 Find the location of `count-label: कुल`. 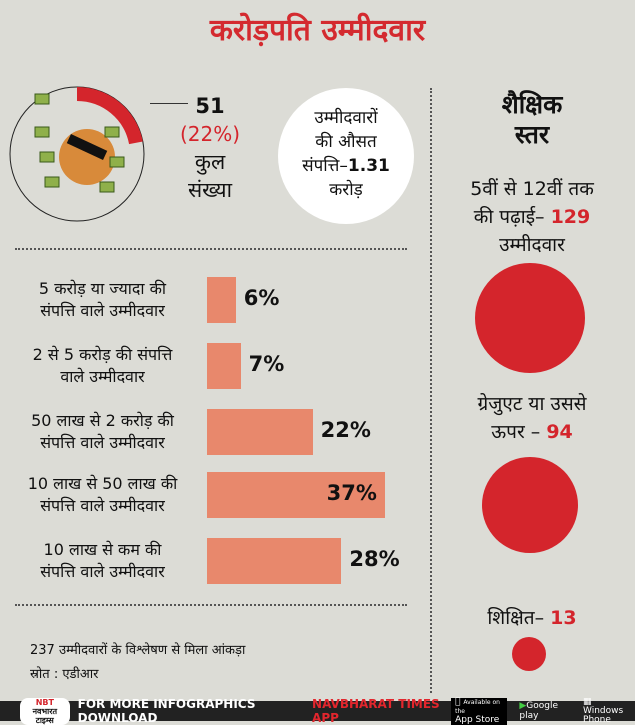

count-label: कुल is located at coordinates (210, 162).